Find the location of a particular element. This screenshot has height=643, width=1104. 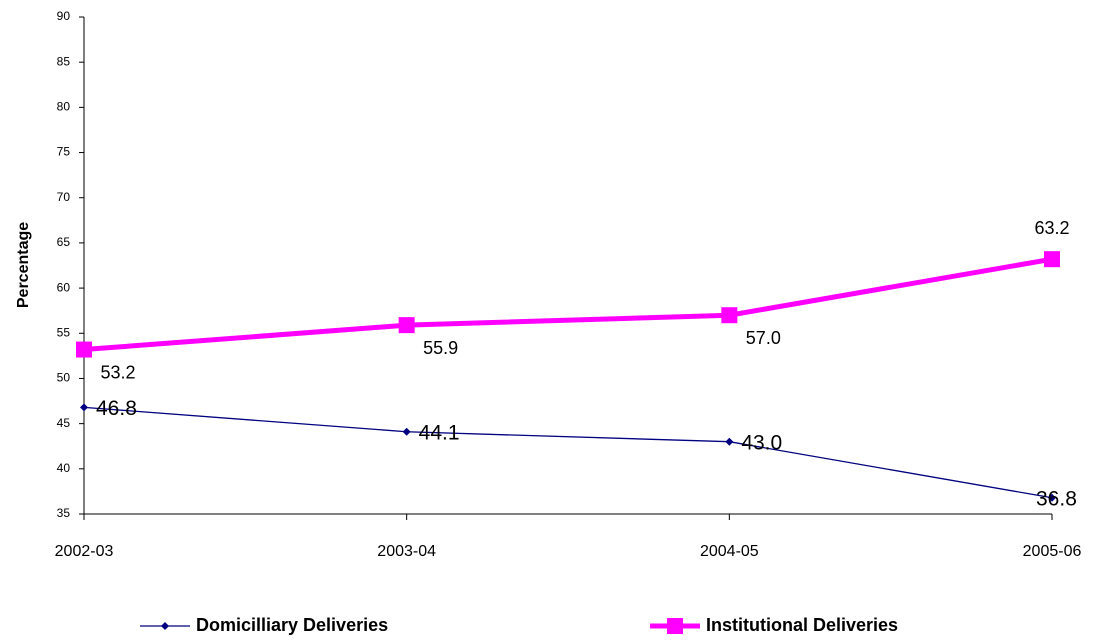

y-tick-label: 80 is located at coordinates (64, 107).